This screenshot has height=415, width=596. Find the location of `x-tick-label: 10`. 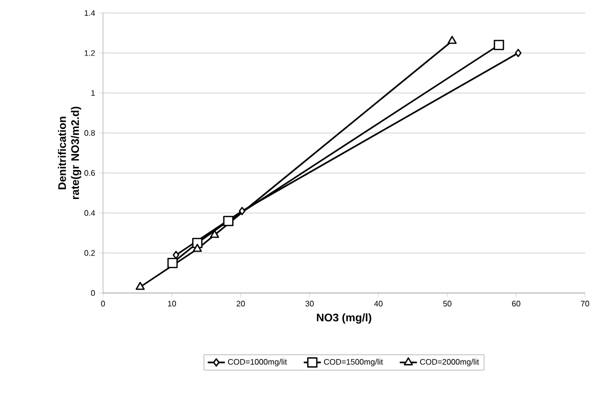

x-tick-label: 10 is located at coordinates (172, 303).